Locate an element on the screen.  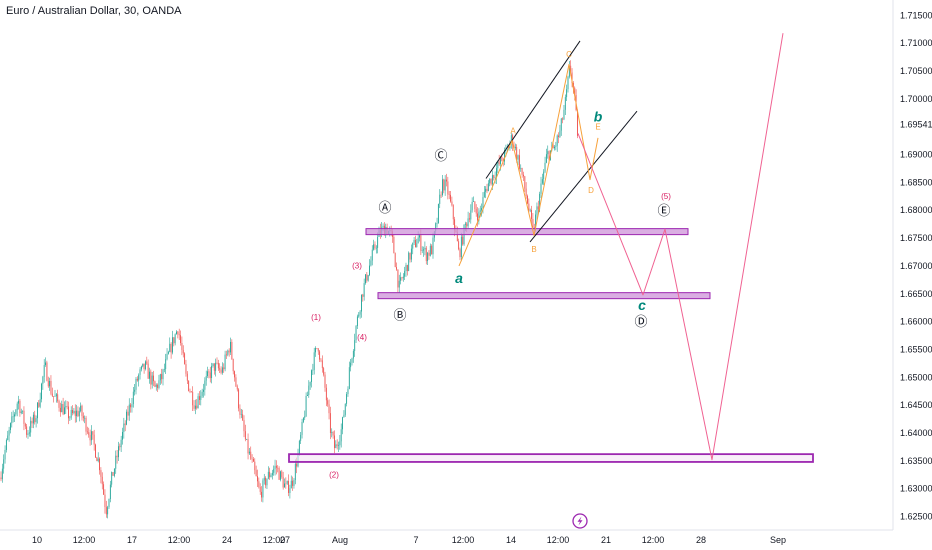
y-tick-label: 1.68000 is located at coordinates (916, 210).